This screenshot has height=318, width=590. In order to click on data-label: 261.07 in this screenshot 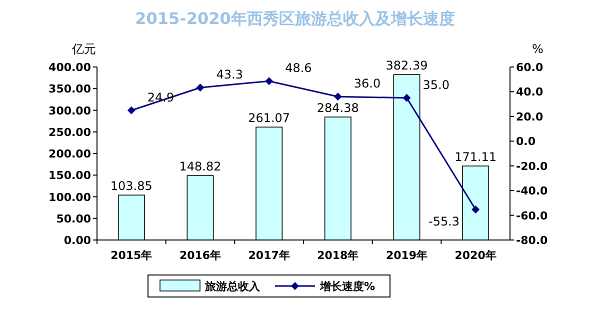, I will do `click(269, 118)`.